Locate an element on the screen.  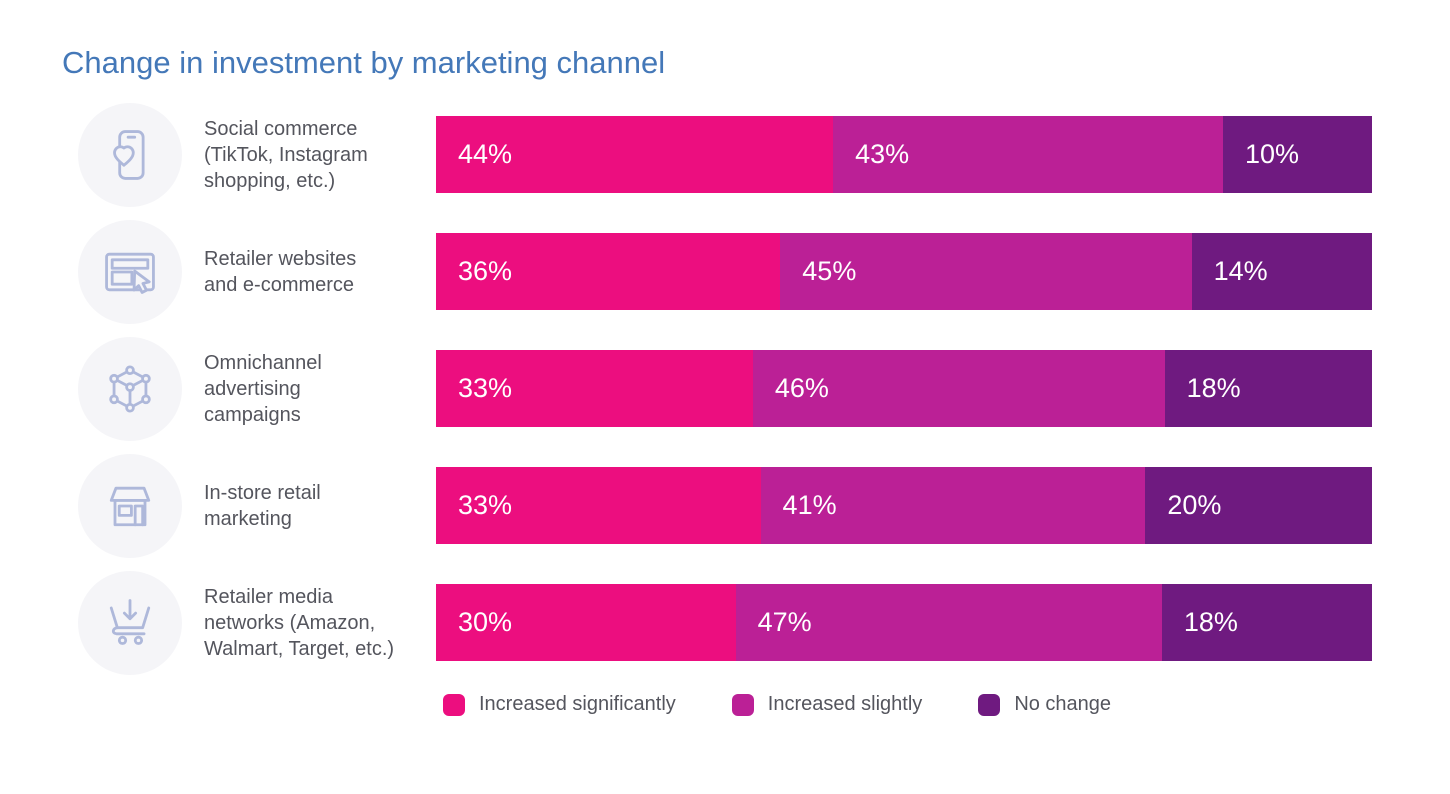
category-label: Retailer websites and e-commerce is located at coordinates (280, 271).